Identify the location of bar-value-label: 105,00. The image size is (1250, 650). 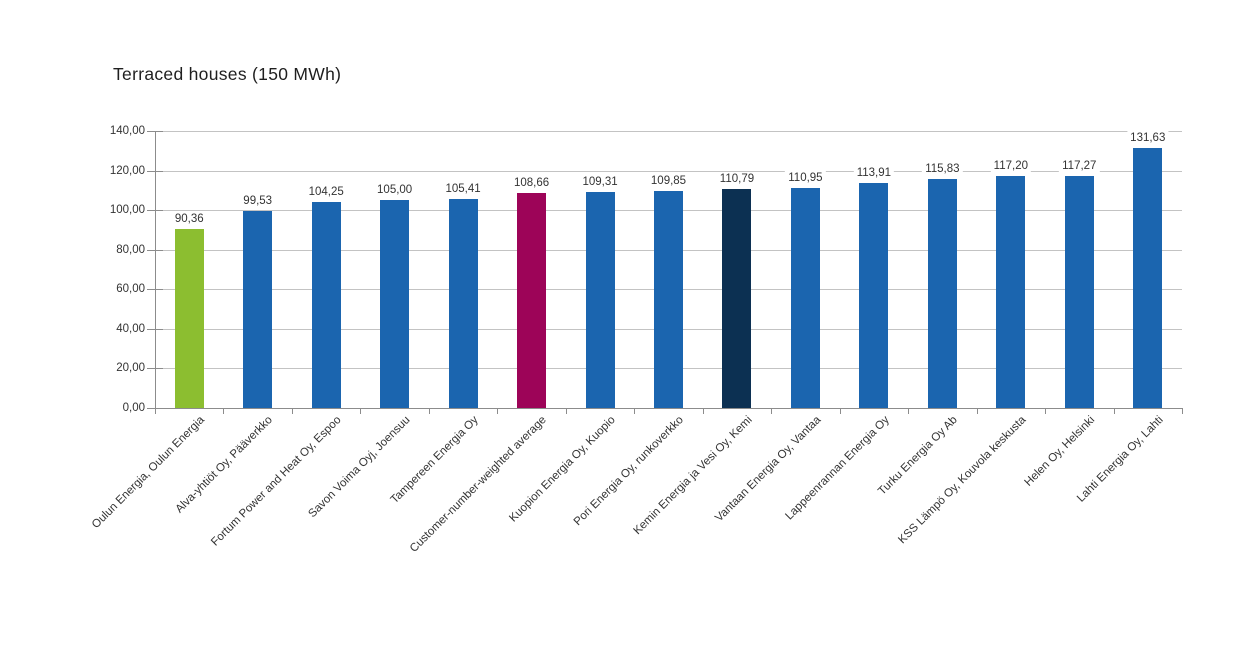
(395, 190).